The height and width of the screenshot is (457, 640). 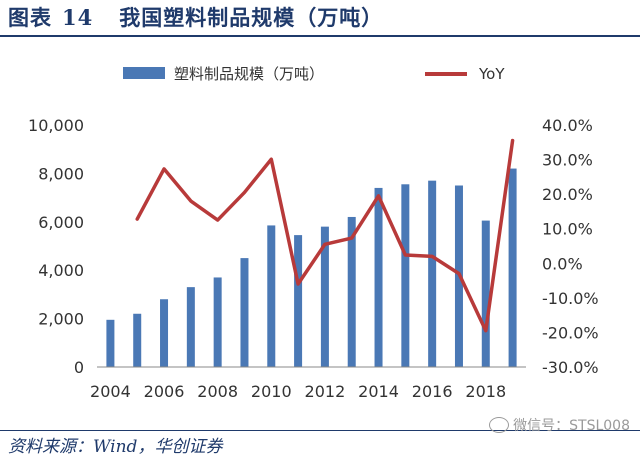 I want to click on y-right-tick-label: 40.0%, so click(x=567, y=125).